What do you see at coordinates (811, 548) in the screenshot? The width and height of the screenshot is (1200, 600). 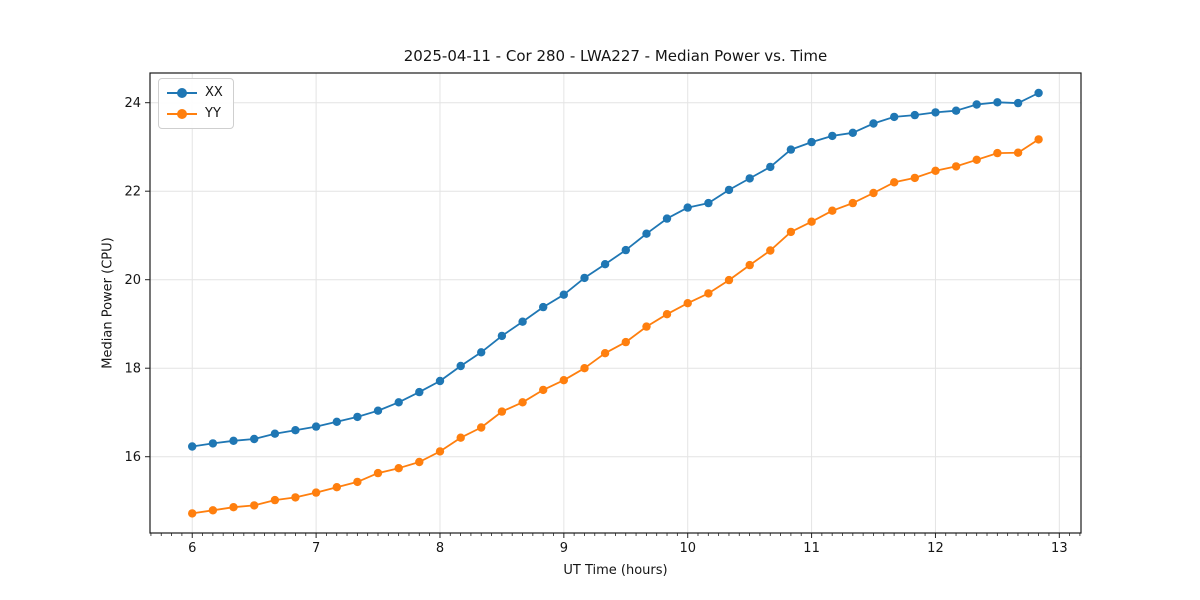 I see `x-tick-label: 11` at bounding box center [811, 548].